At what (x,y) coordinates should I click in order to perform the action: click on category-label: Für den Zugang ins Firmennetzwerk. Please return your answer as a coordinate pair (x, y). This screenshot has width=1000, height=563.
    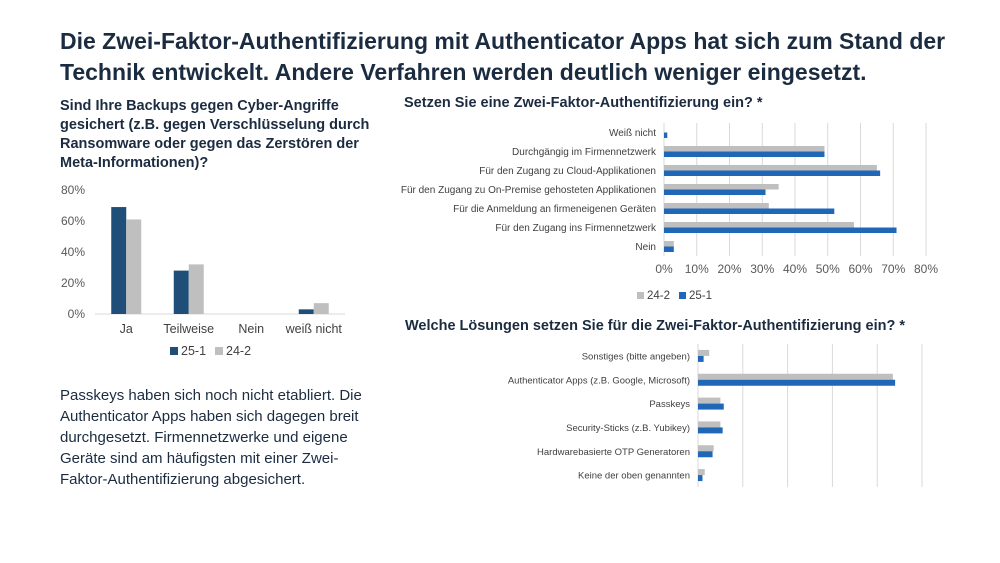
    Looking at the image, I should click on (576, 228).